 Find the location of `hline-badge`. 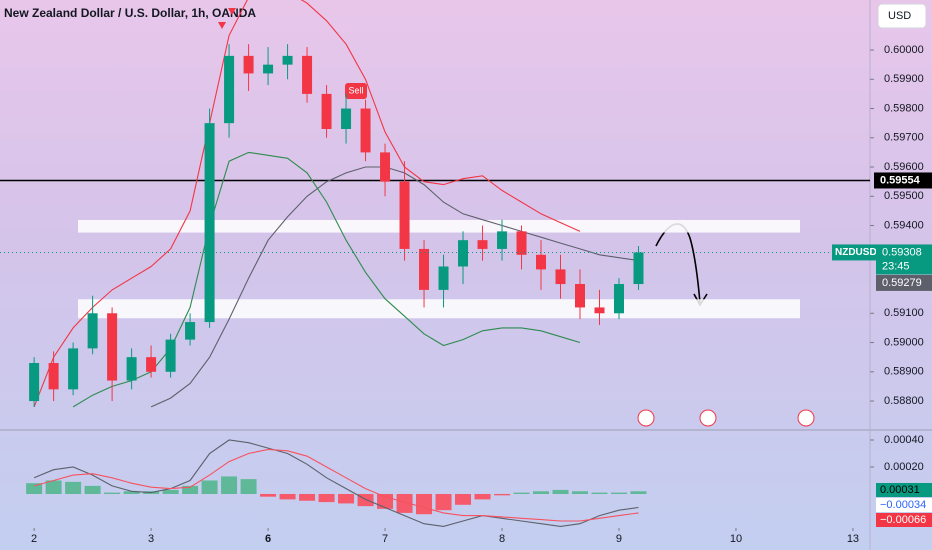

hline-badge is located at coordinates (903, 180).